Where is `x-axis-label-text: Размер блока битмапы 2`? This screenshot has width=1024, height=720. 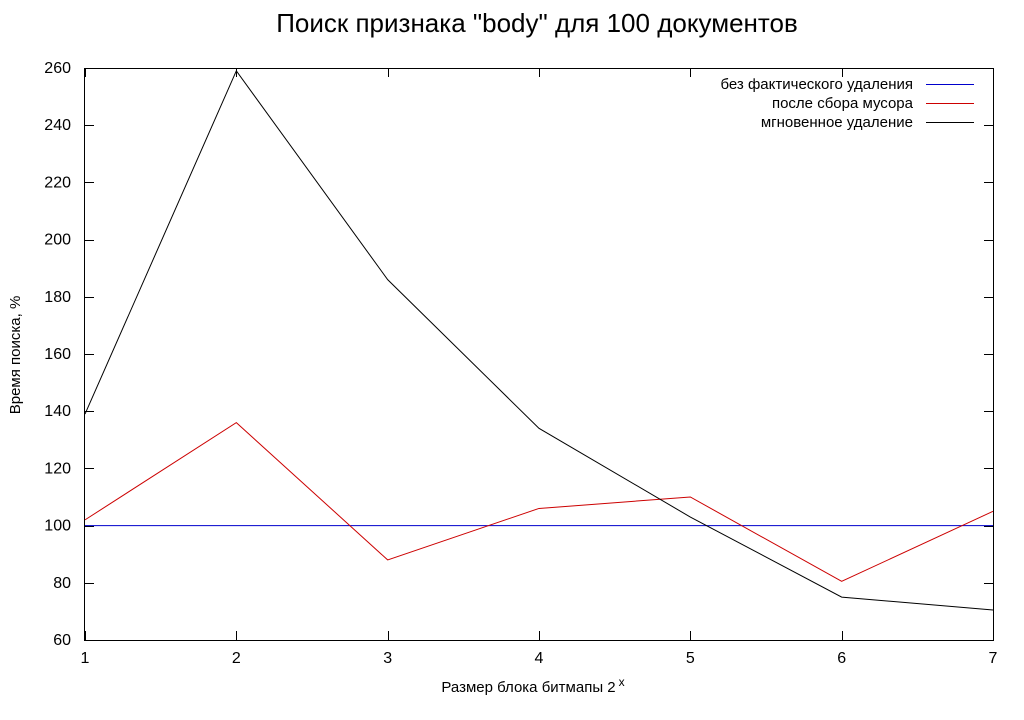
x-axis-label-text: Размер блока битмапы 2 is located at coordinates (528, 687).